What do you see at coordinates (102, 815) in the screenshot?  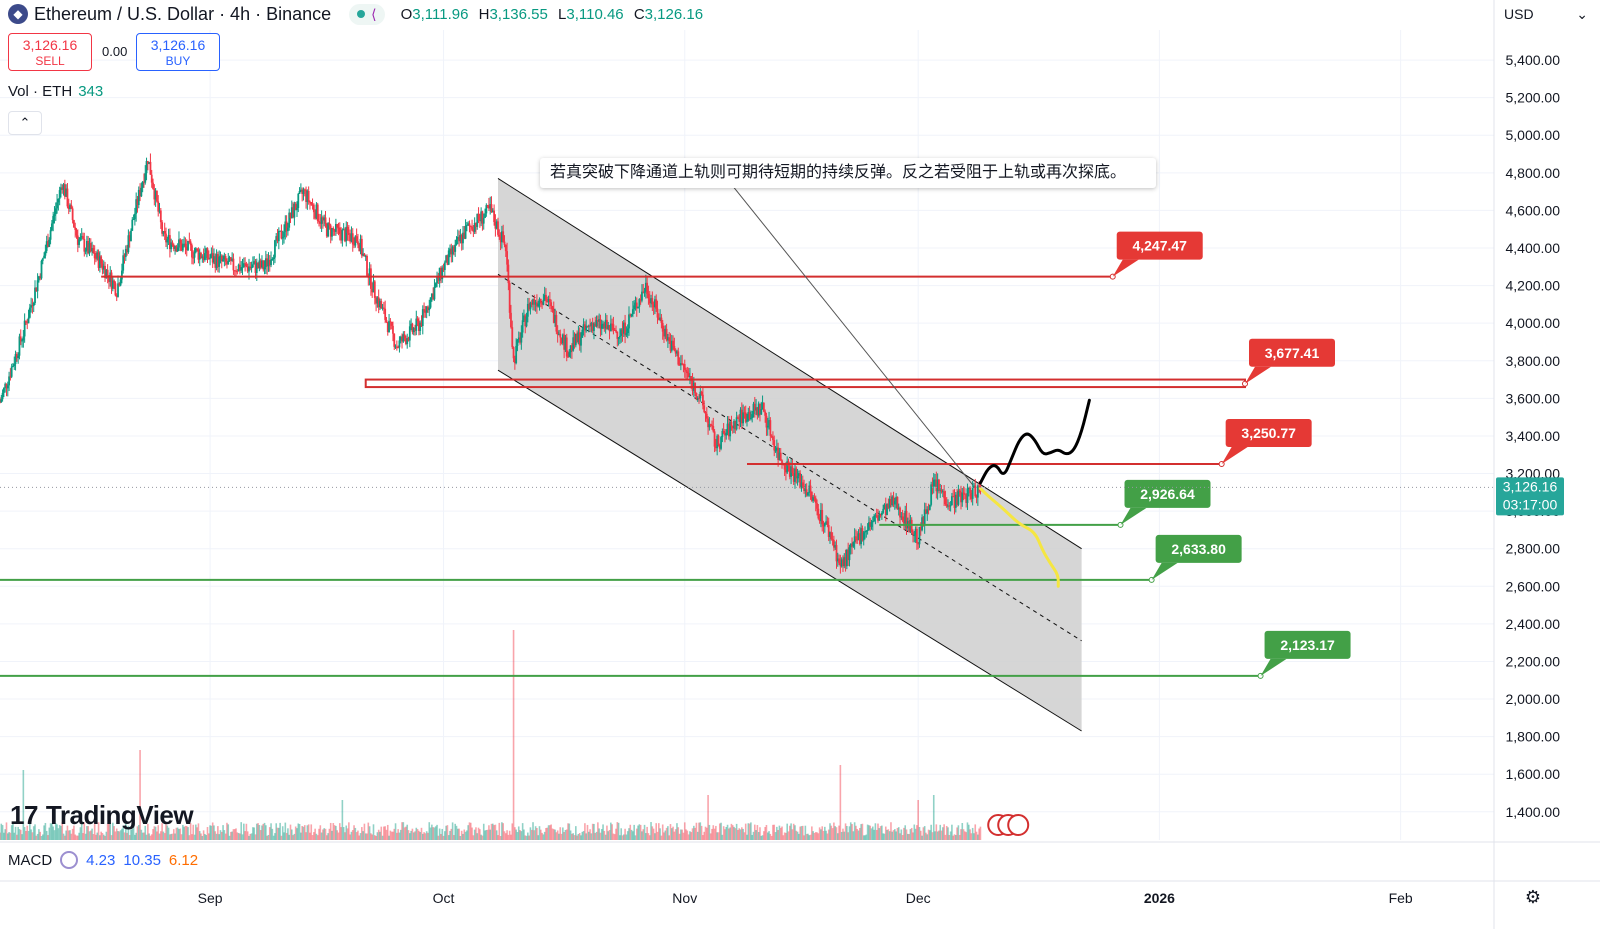 I see `tradingview-logo: 17 TradingView` at bounding box center [102, 815].